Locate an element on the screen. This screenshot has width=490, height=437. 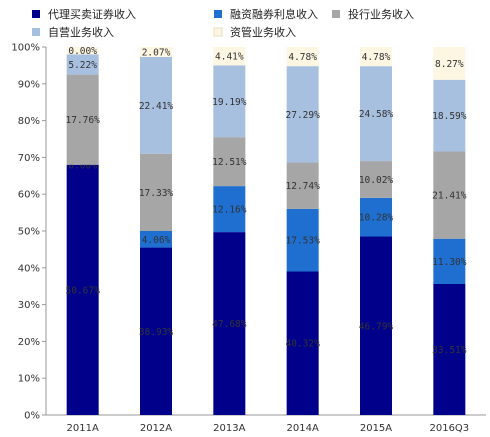
data-label: 17.33% is located at coordinates (156, 193).